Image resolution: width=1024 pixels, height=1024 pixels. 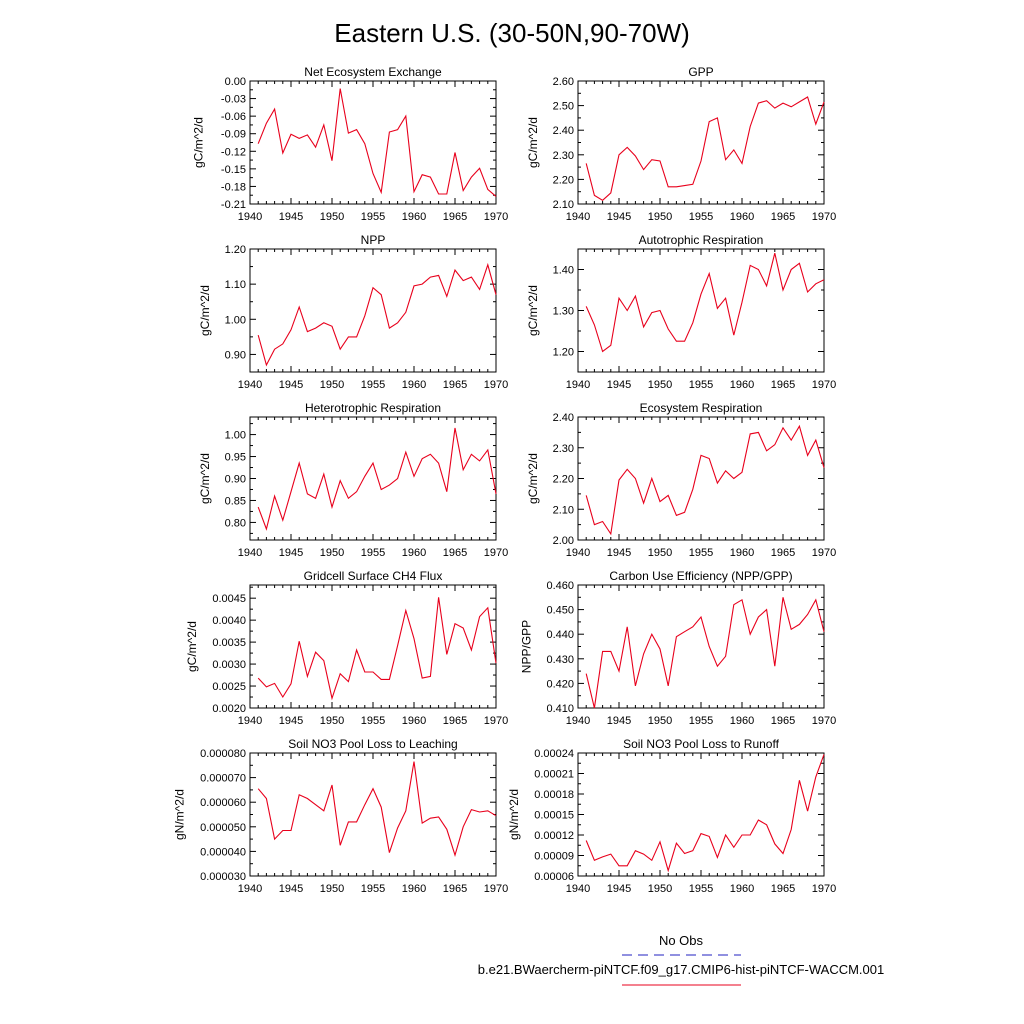 What do you see at coordinates (560, 684) in the screenshot?
I see `y-tick-label: 0.420` at bounding box center [560, 684].